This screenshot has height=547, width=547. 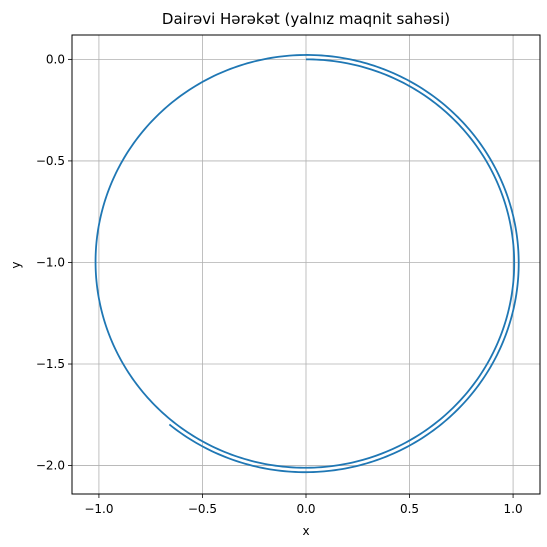 What do you see at coordinates (55, 59) in the screenshot?
I see `y-tick-label: 0.0` at bounding box center [55, 59].